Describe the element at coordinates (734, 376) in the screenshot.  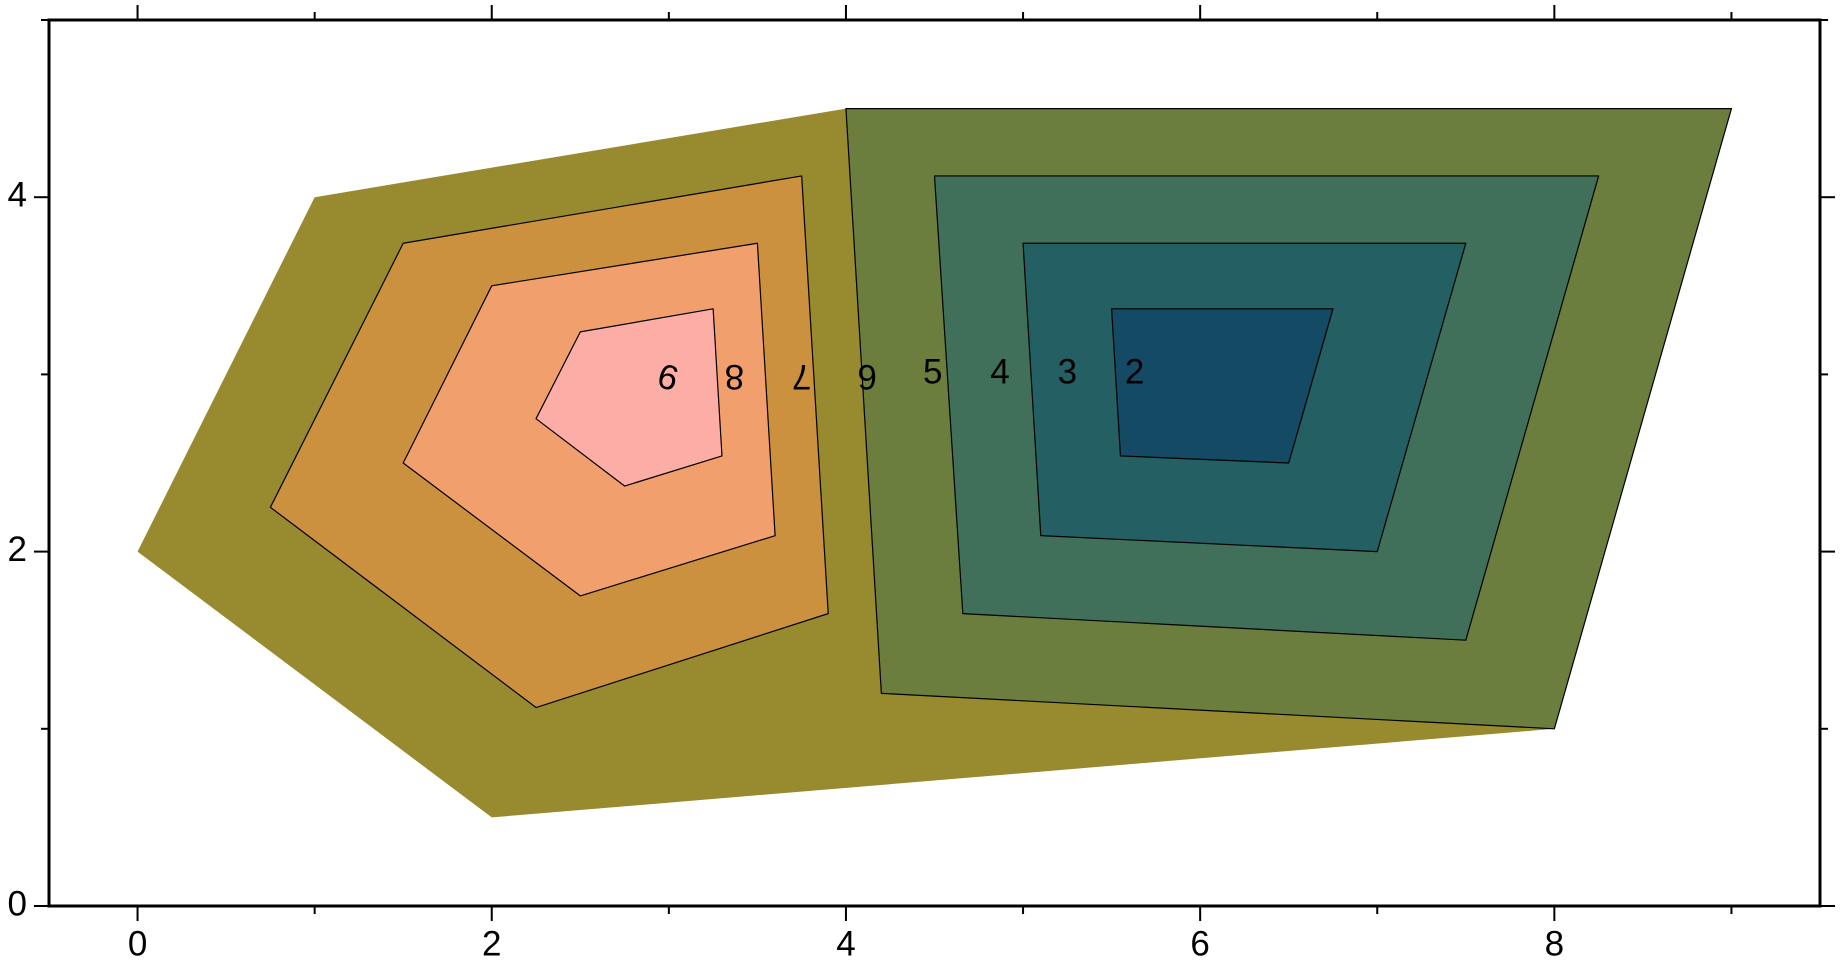
I see `contour-label: 8` at that location.